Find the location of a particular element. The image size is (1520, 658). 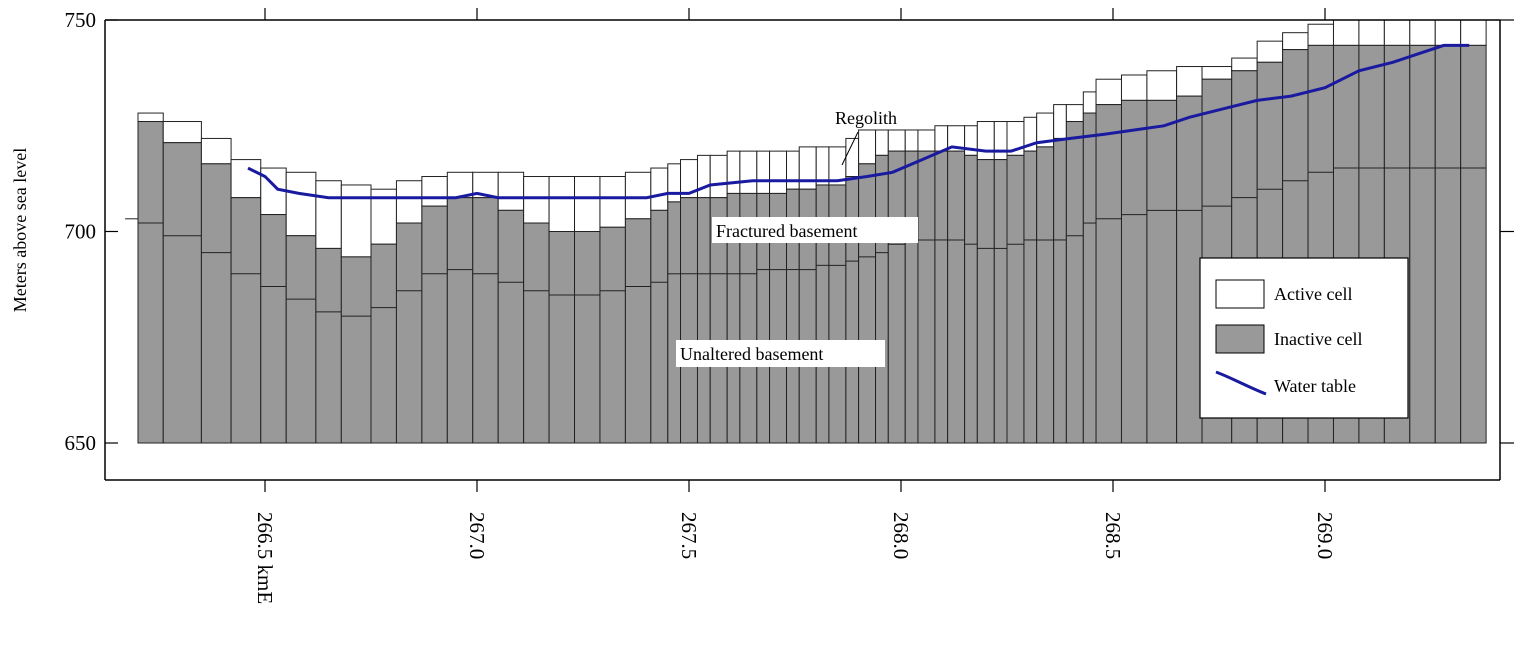

legend-swatch-inactive is located at coordinates (1240, 339).